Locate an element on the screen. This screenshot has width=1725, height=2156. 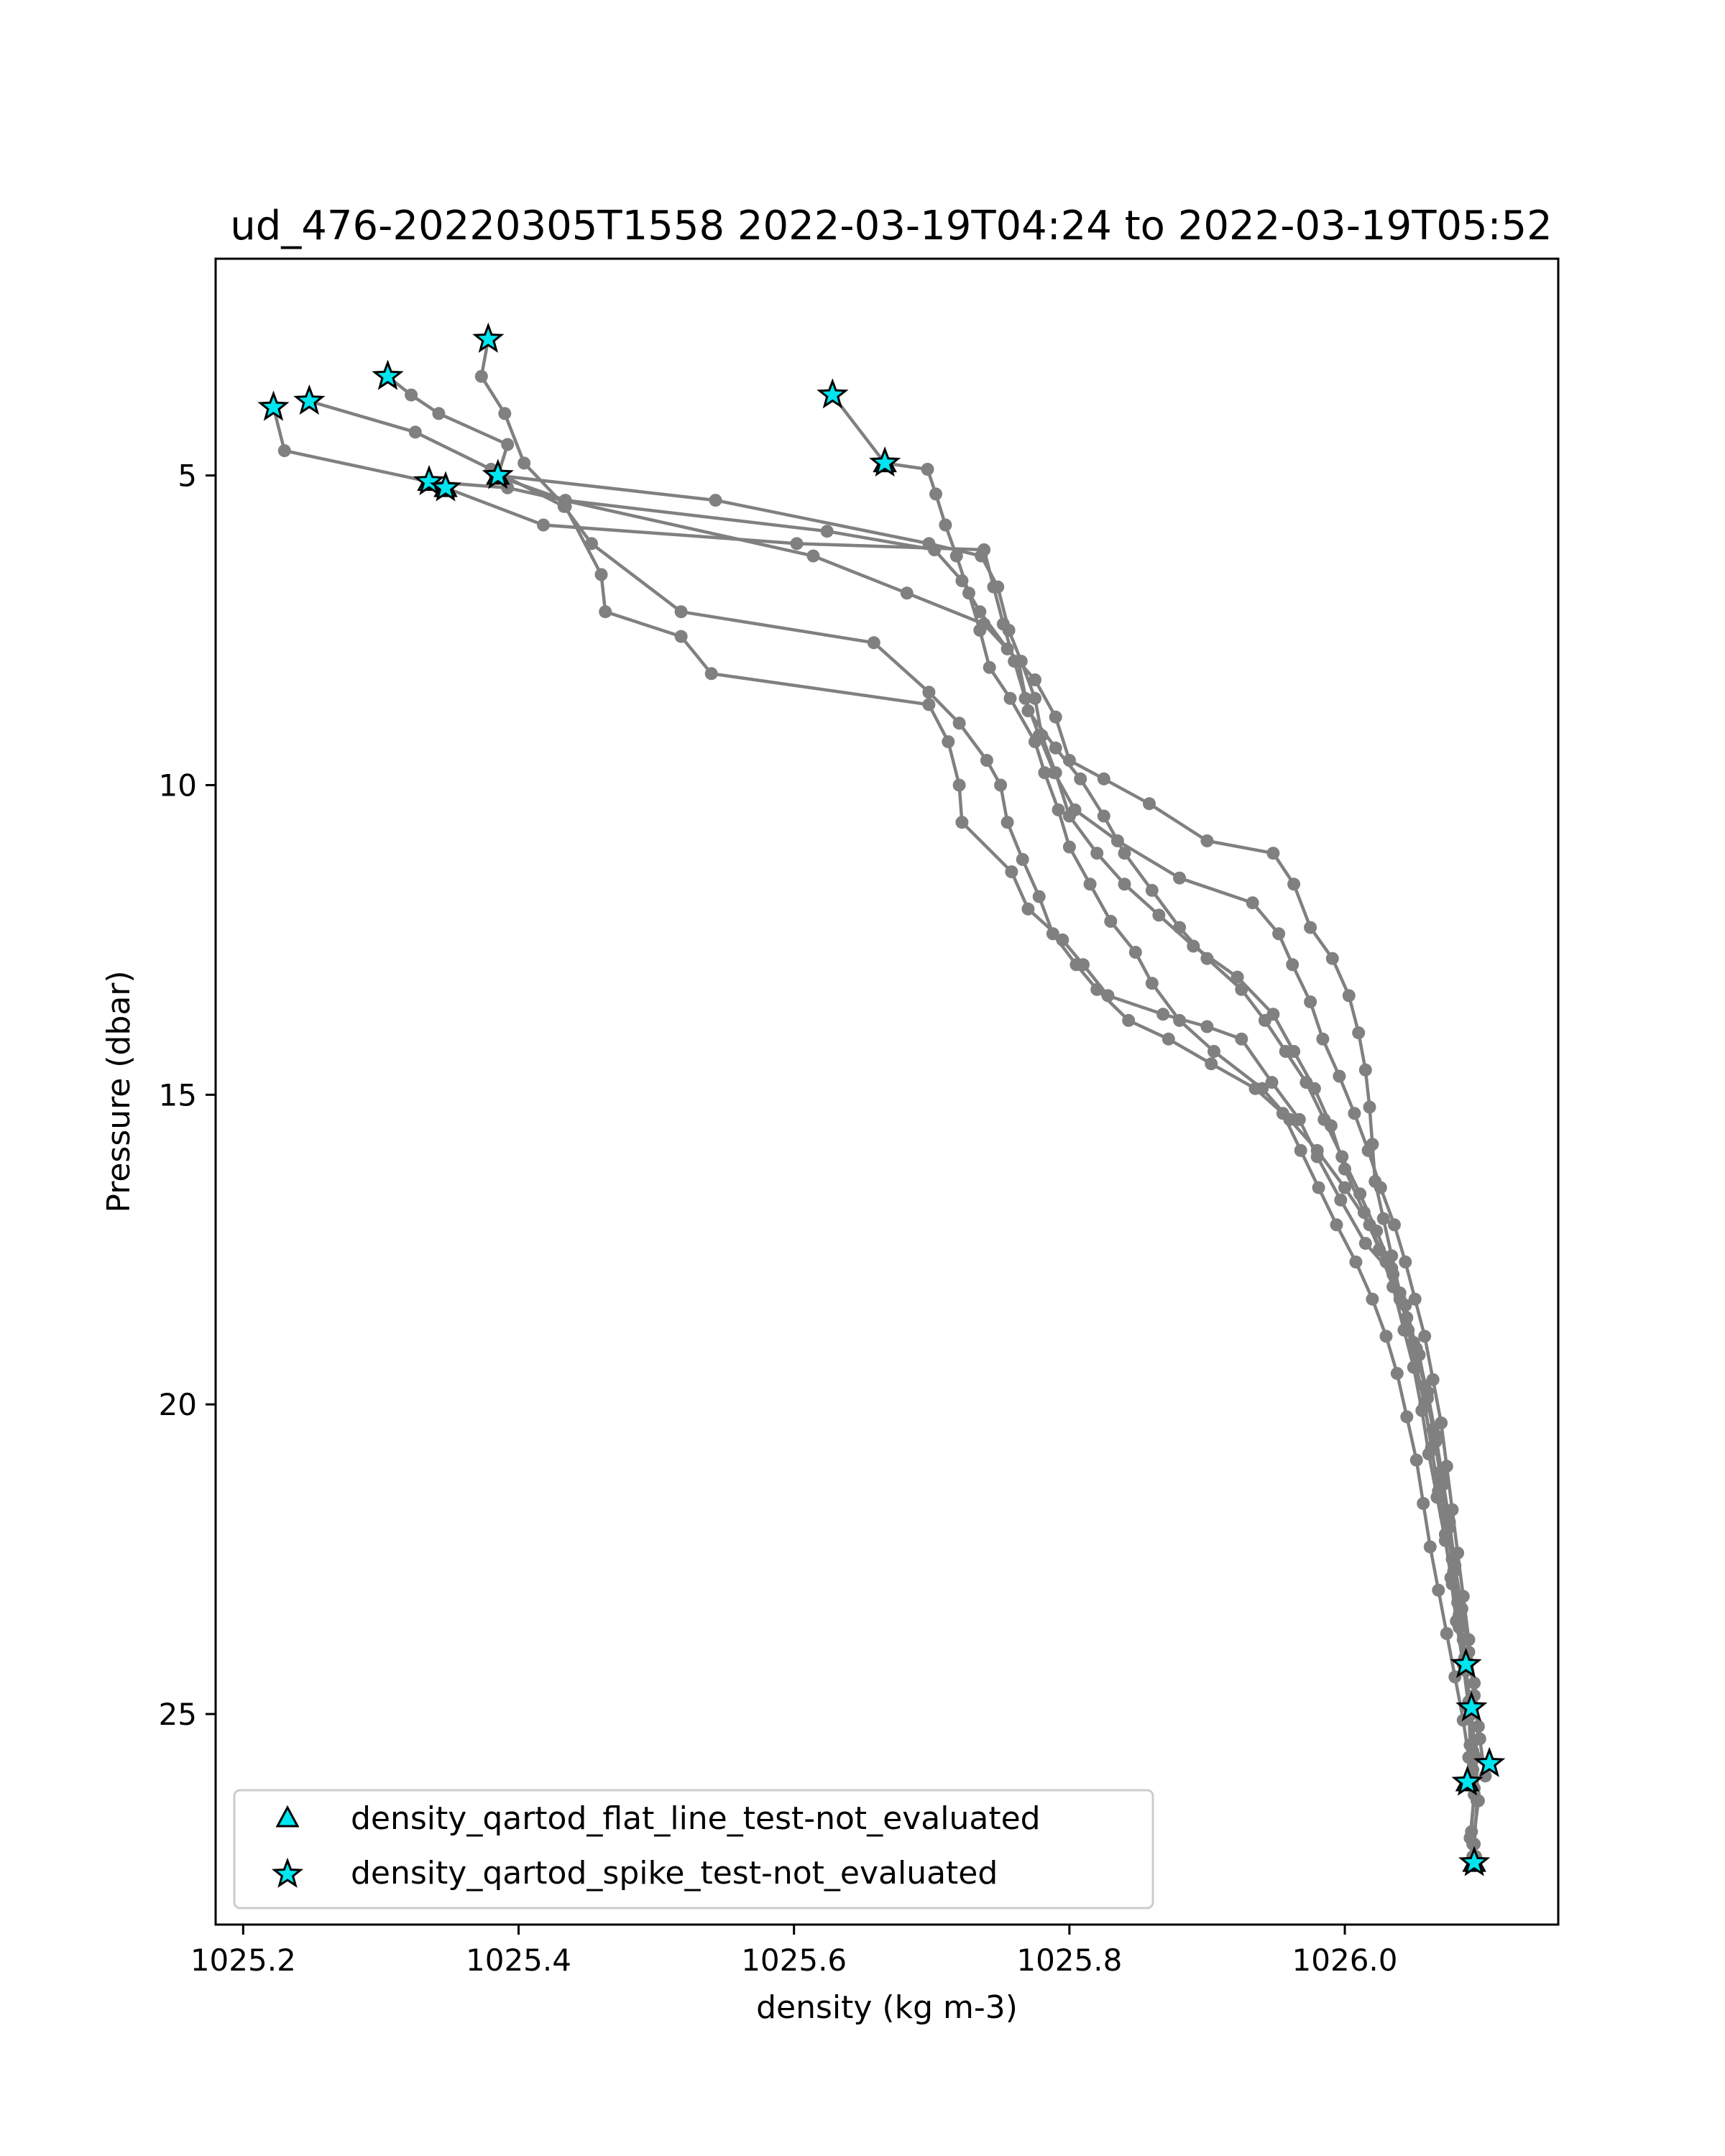
x-axis-label: density (kg m-3) is located at coordinates (887, 2007).